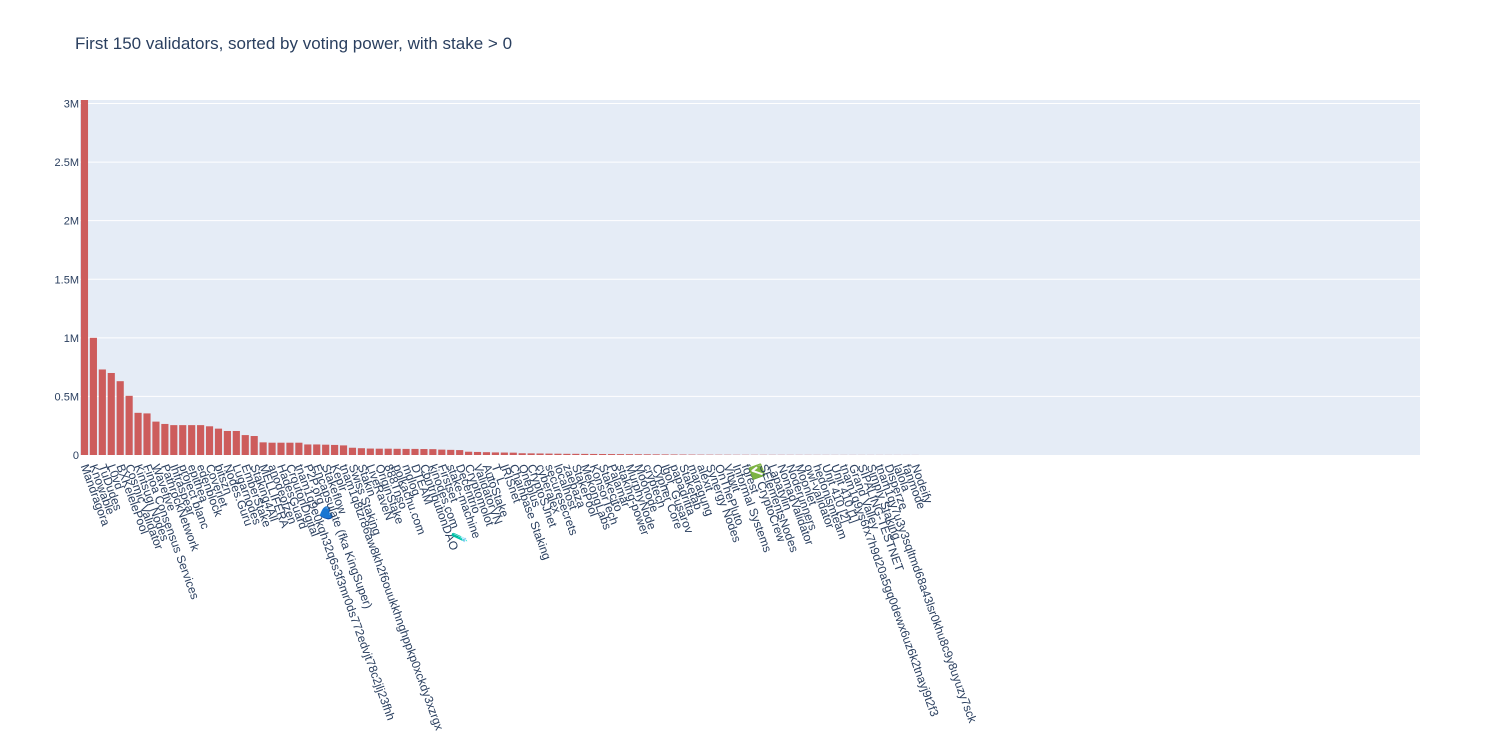 The width and height of the screenshot is (1500, 750). What do you see at coordinates (71, 339) in the screenshot?
I see `y-tick-label: 1M` at bounding box center [71, 339].